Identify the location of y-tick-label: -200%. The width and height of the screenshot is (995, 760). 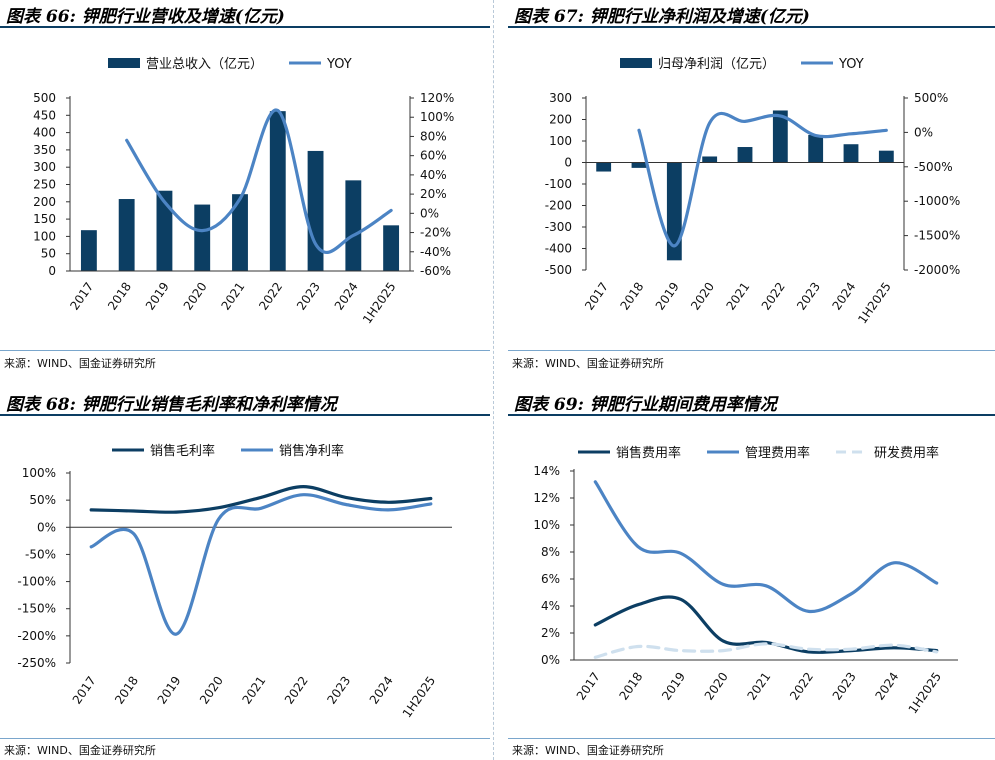
(36, 636).